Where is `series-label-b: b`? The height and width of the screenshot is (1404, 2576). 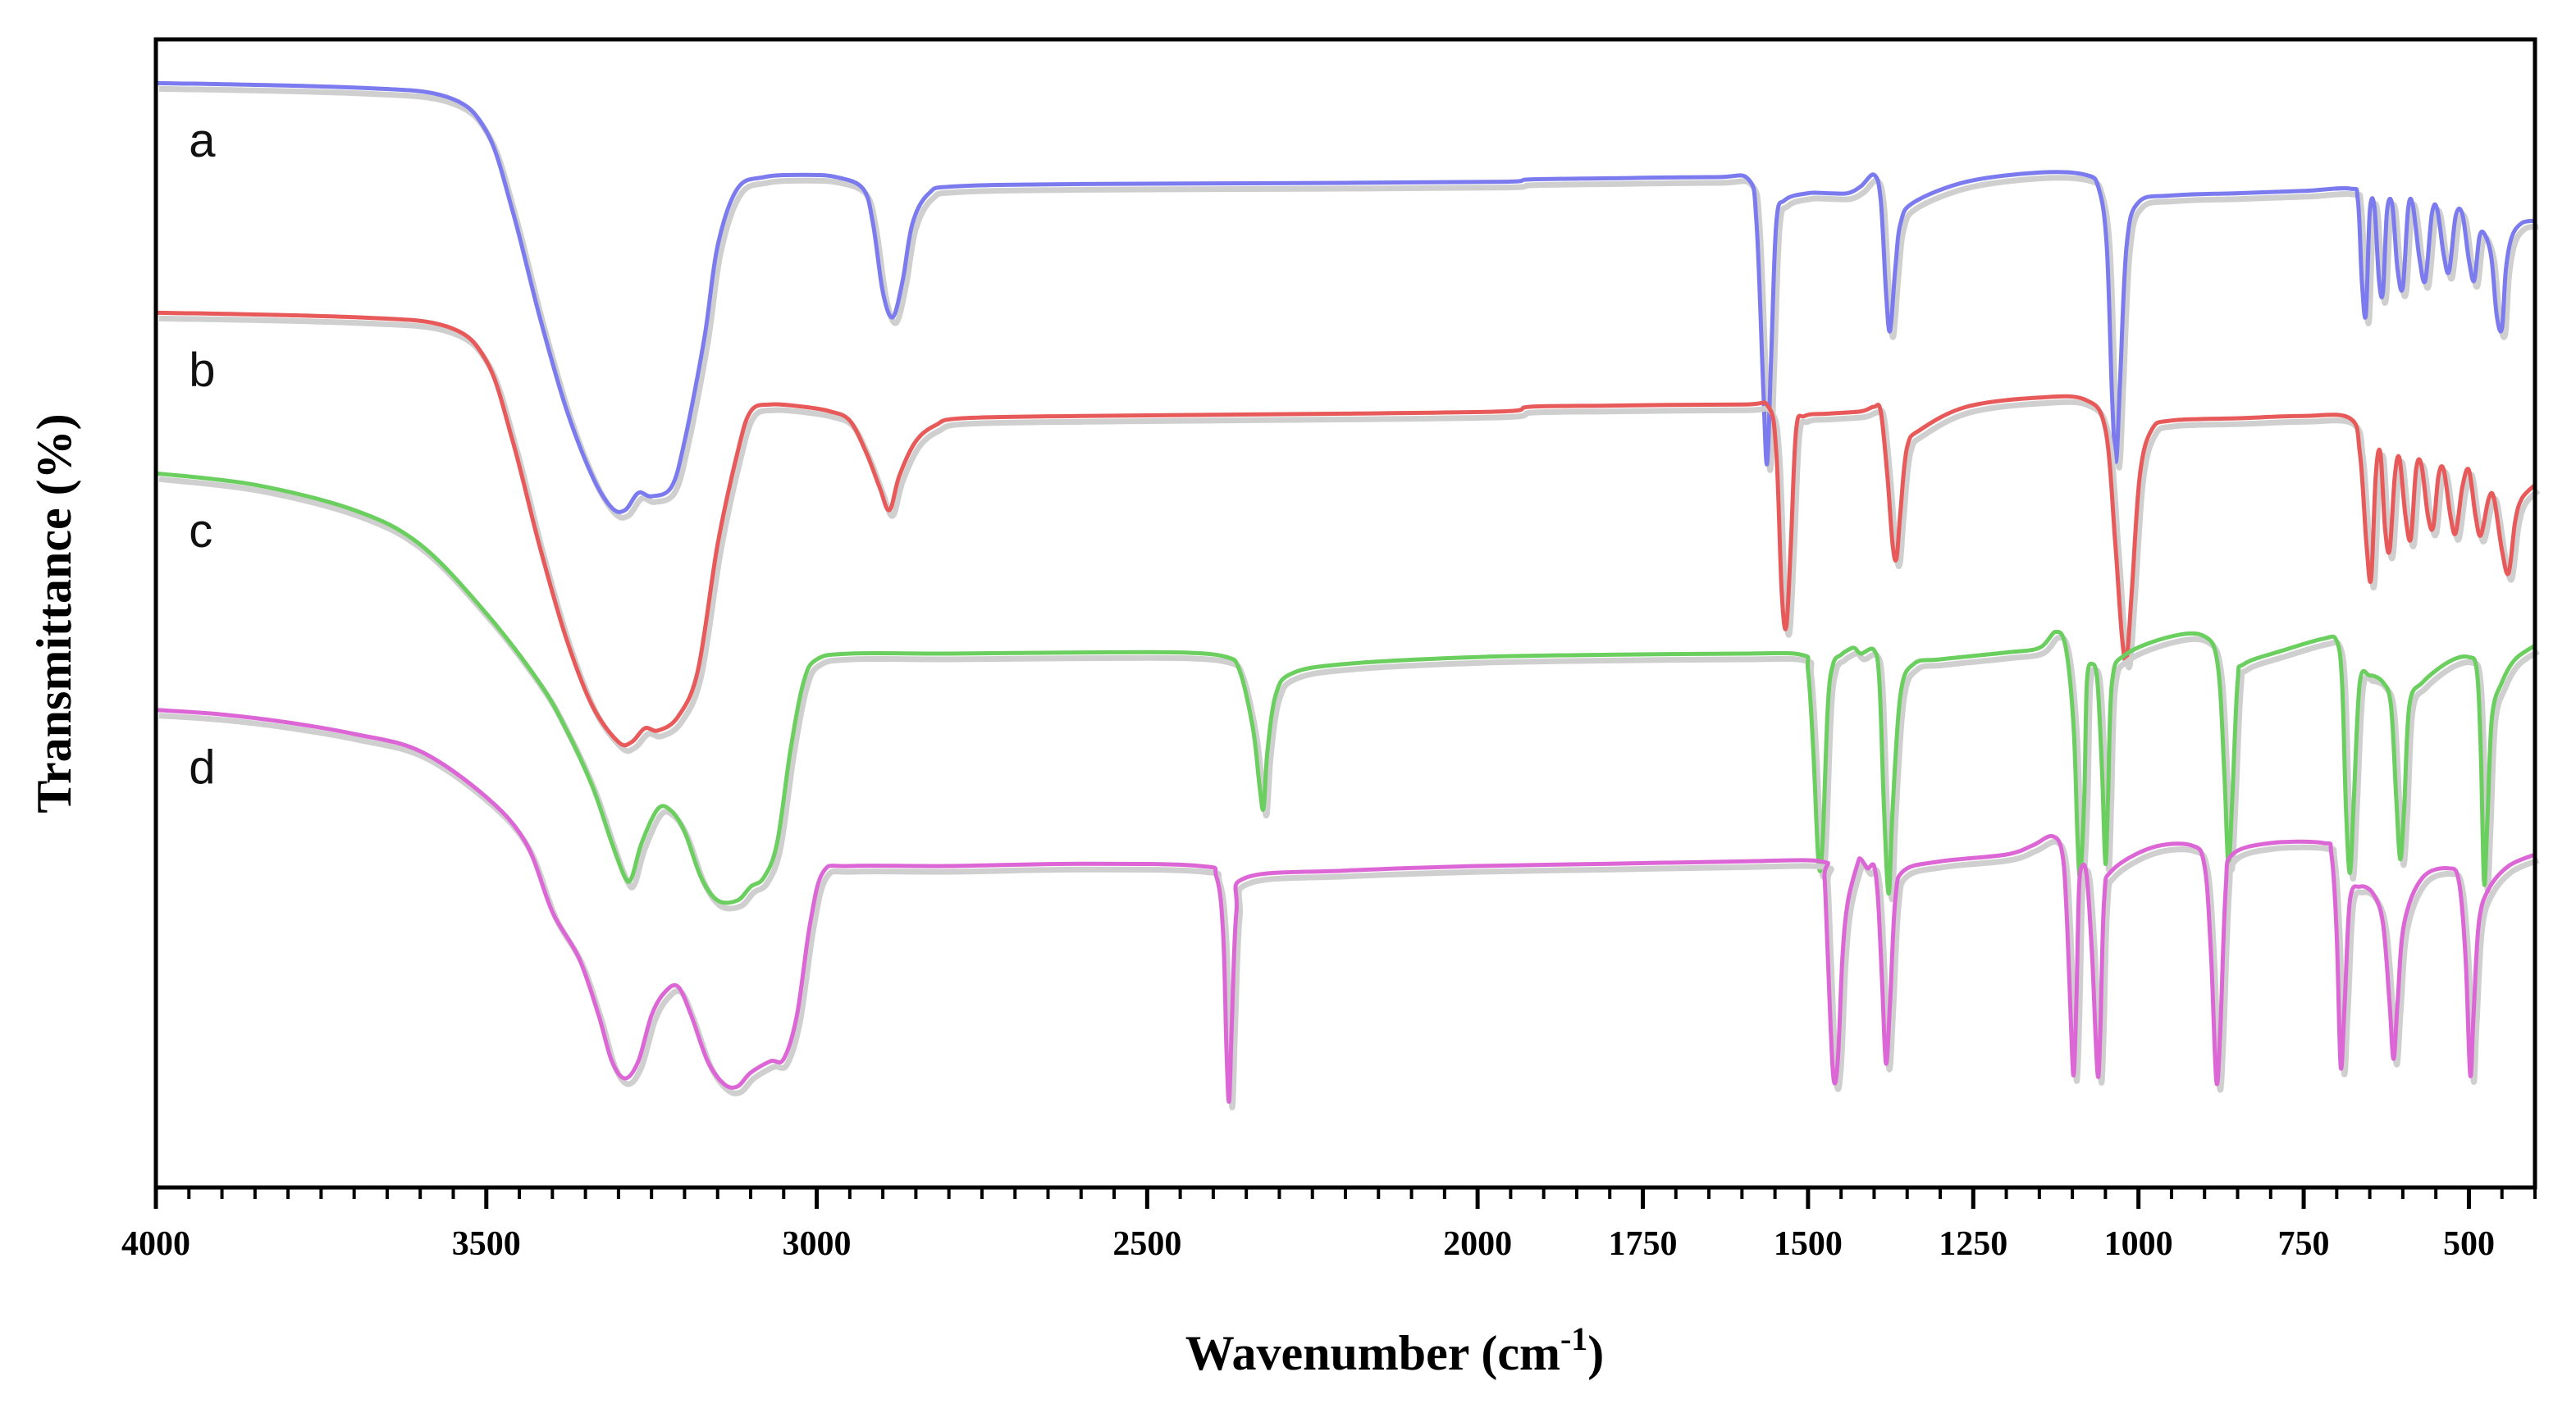 series-label-b: b is located at coordinates (202, 370).